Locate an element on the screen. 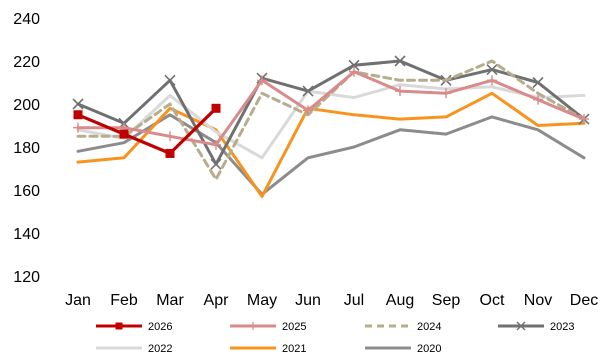 This screenshot has height=358, width=602. x-tick-label: Jun is located at coordinates (308, 300).